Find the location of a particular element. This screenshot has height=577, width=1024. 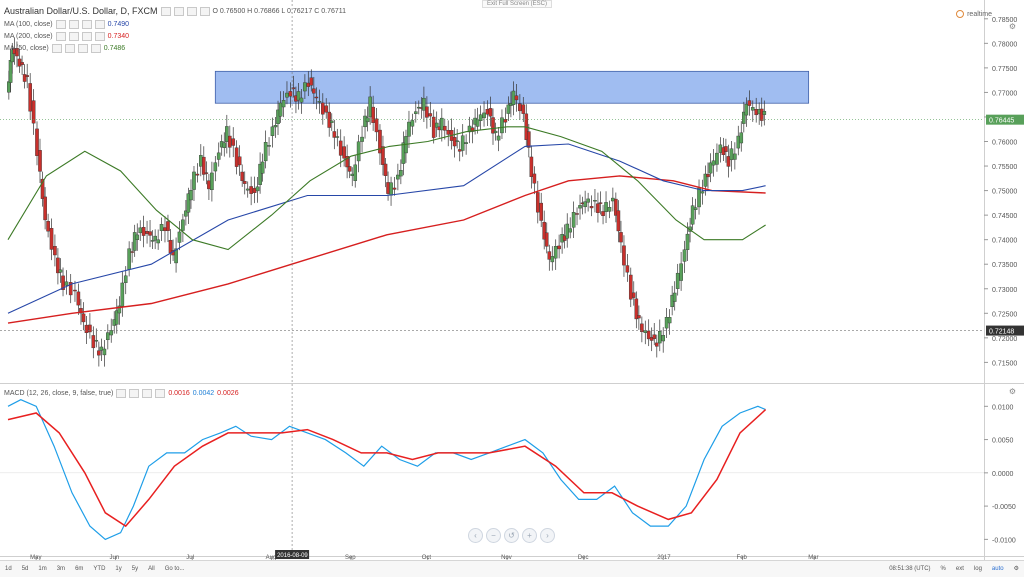

time-tick-label: Nov is located at coordinates (506, 557).